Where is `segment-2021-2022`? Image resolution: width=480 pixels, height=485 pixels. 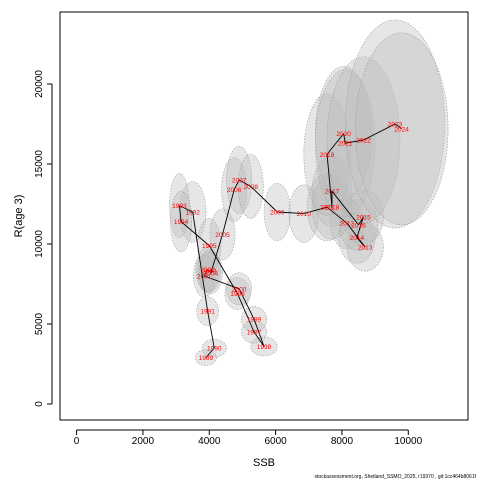 segment-2021-2022 is located at coordinates (354, 141).